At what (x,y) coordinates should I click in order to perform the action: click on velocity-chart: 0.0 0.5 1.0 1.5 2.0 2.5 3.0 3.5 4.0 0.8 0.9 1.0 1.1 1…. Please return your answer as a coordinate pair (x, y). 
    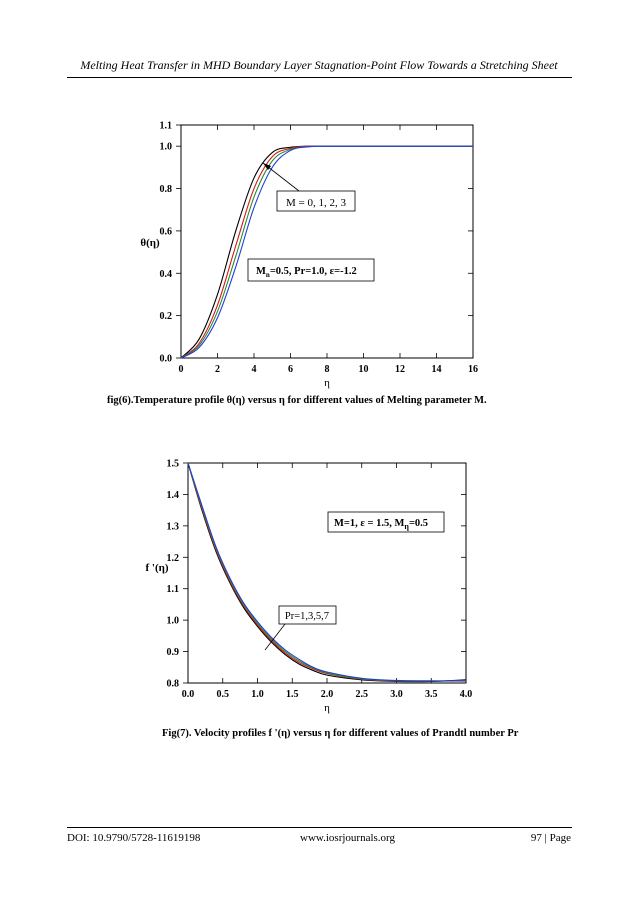
    Looking at the image, I should click on (309, 587).